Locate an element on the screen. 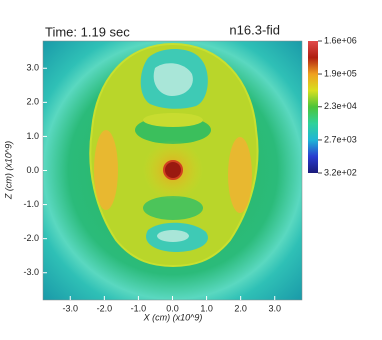  y-tick-label: 0.0 is located at coordinates (32, 170).